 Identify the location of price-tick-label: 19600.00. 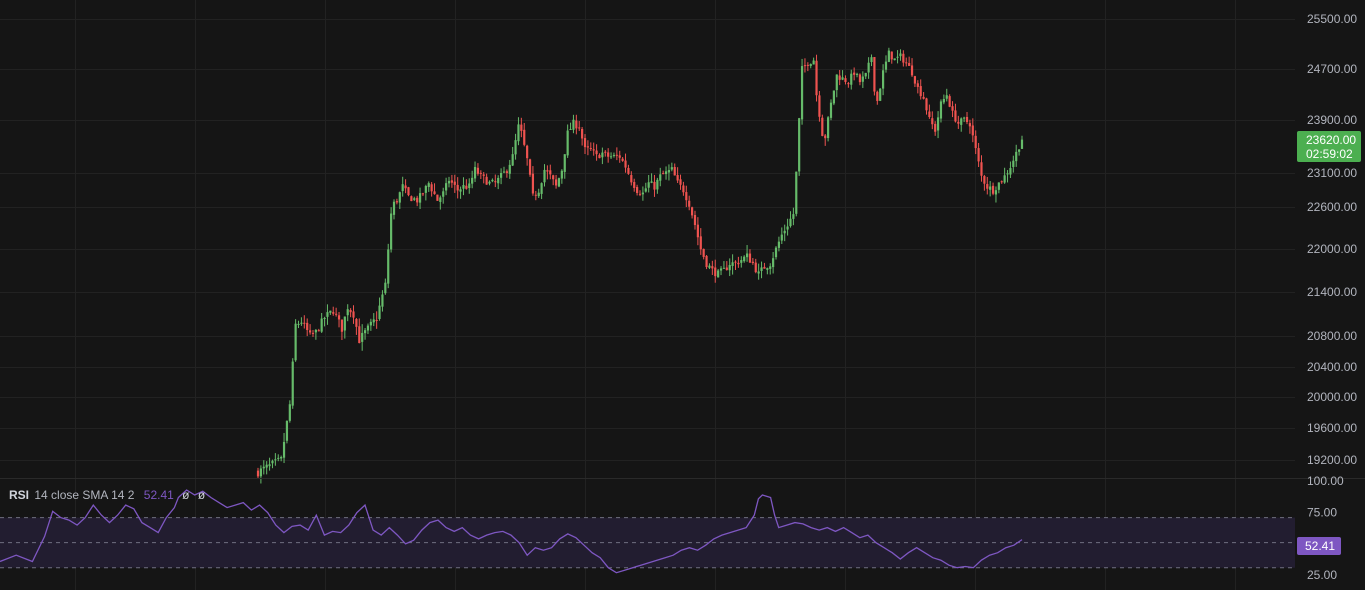
(1332, 428).